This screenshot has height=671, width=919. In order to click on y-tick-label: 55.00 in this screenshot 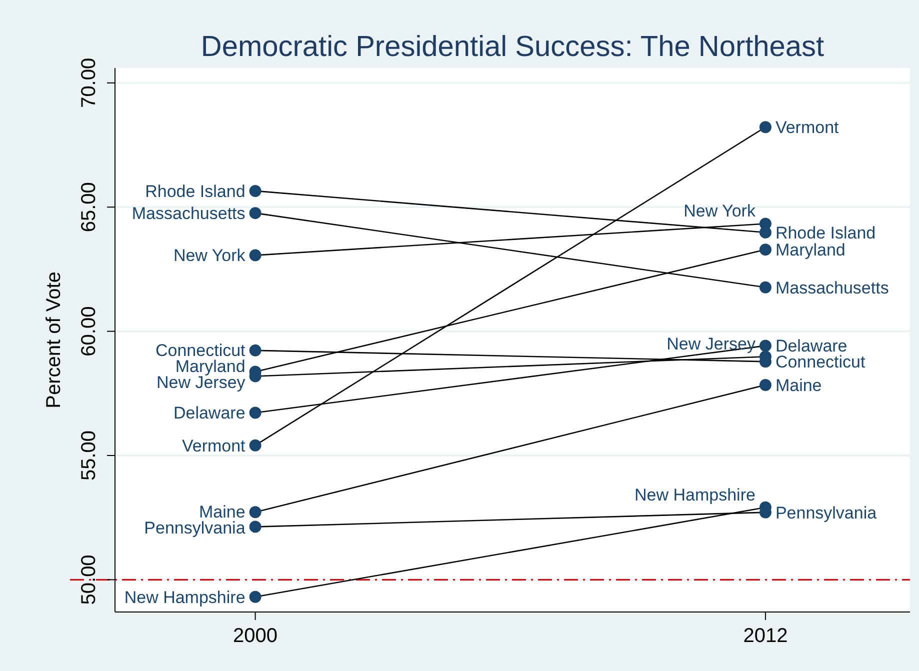, I will do `click(89, 455)`.